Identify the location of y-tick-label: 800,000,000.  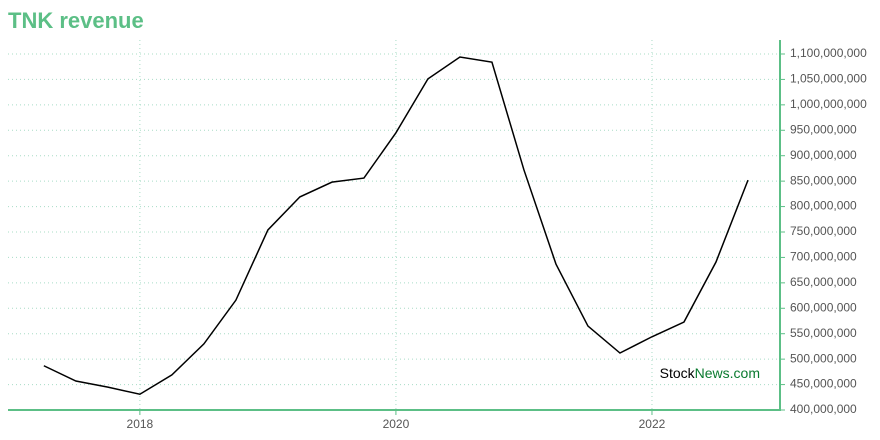
(823, 206).